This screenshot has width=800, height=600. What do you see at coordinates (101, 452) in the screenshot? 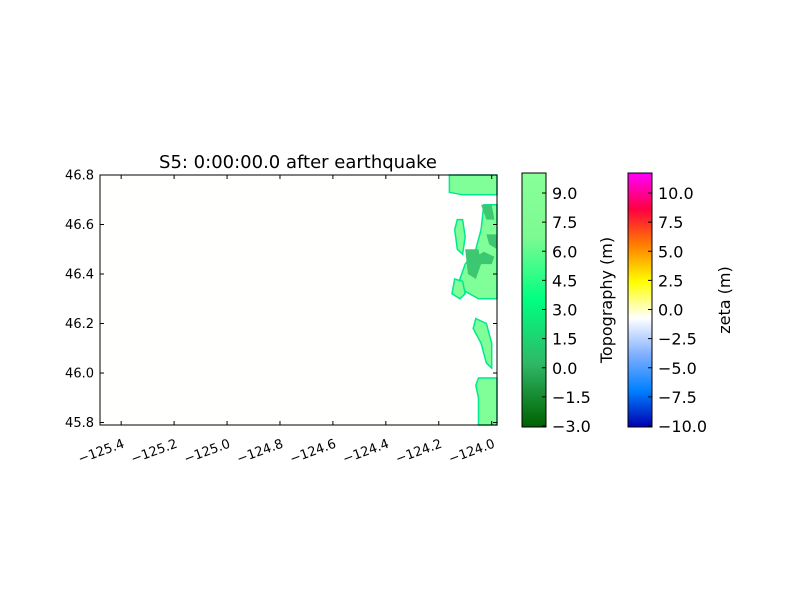
I see `x-tick-label: −125.4` at bounding box center [101, 452].